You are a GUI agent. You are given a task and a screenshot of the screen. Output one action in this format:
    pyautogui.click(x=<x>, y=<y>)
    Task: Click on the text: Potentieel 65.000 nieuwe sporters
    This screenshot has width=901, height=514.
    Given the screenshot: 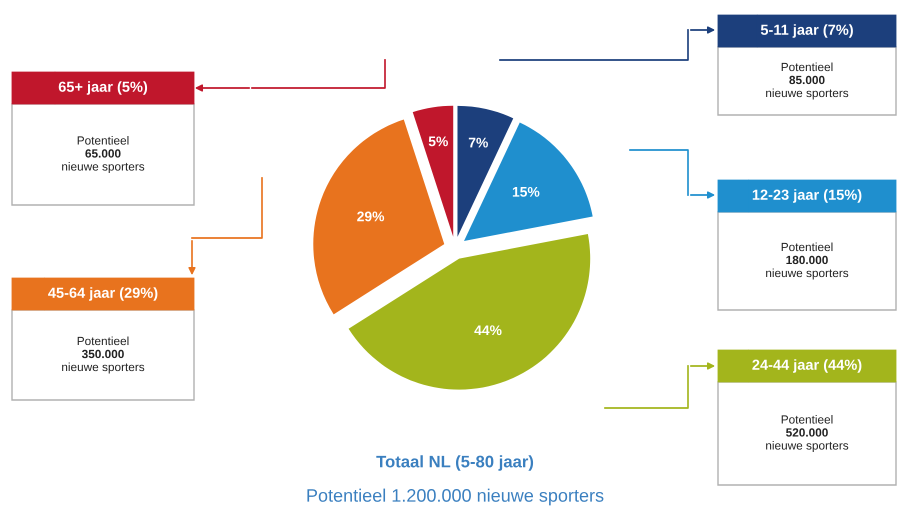 What is the action you would take?
    pyautogui.click(x=103, y=155)
    